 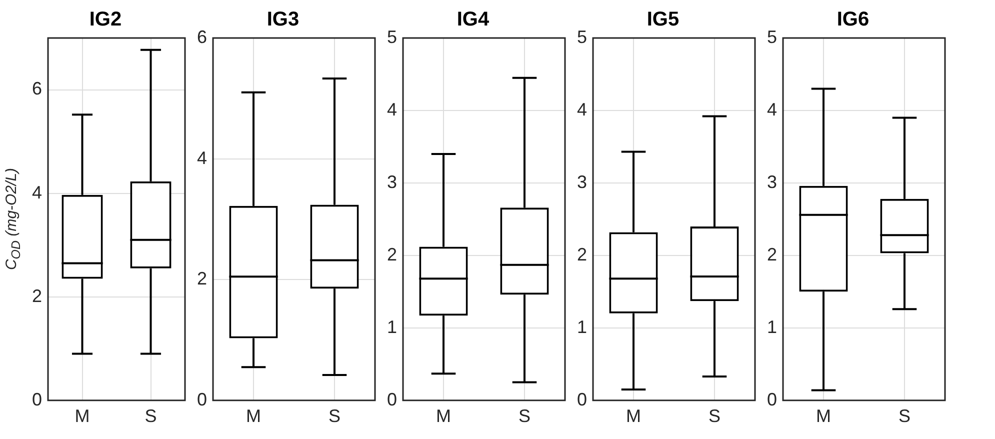 What do you see at coordinates (853, 19) in the screenshot?
I see `chart-title: IG6` at bounding box center [853, 19].